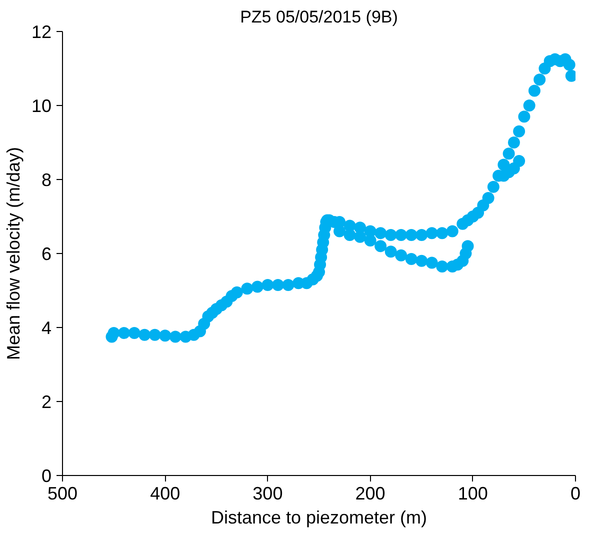 This screenshot has width=605, height=537. I want to click on y-tick-label: 8, so click(46, 180).